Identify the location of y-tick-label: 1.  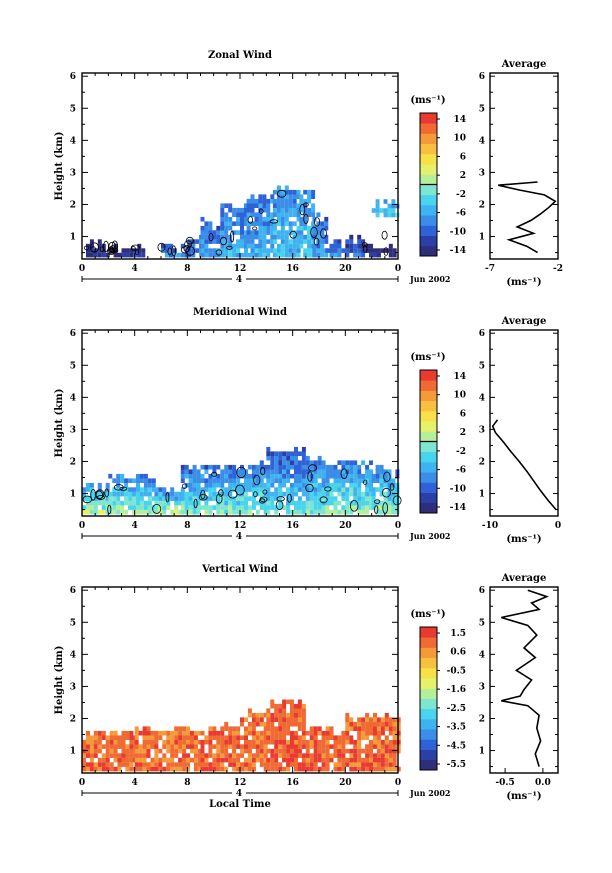
(73, 495).